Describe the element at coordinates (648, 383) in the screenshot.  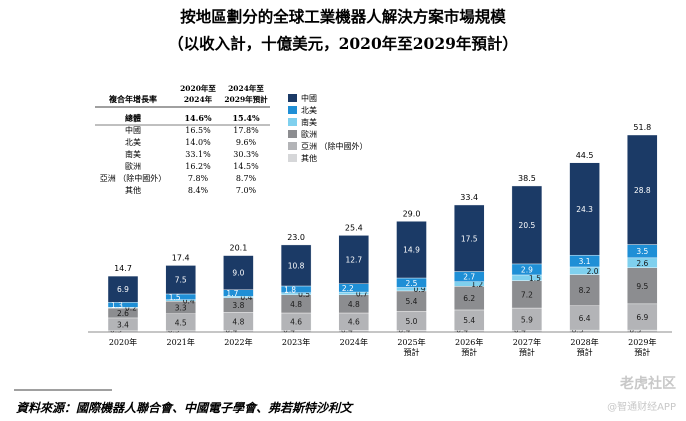
I see `watermark-tiger: 老虎社区` at that location.